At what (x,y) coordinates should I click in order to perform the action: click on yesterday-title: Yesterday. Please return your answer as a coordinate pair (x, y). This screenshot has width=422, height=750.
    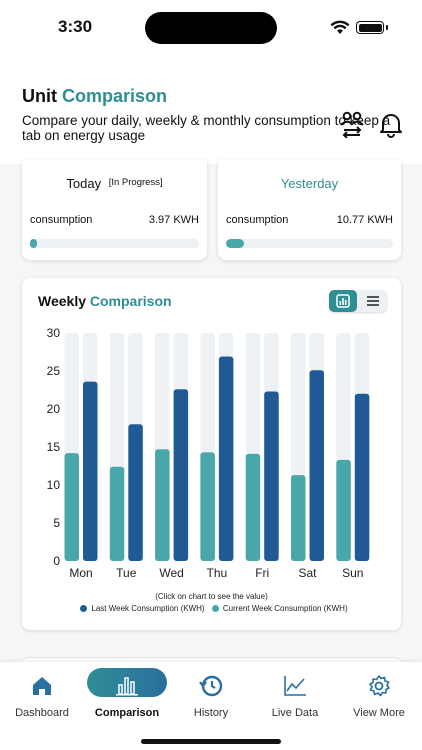
    Looking at the image, I should click on (309, 183).